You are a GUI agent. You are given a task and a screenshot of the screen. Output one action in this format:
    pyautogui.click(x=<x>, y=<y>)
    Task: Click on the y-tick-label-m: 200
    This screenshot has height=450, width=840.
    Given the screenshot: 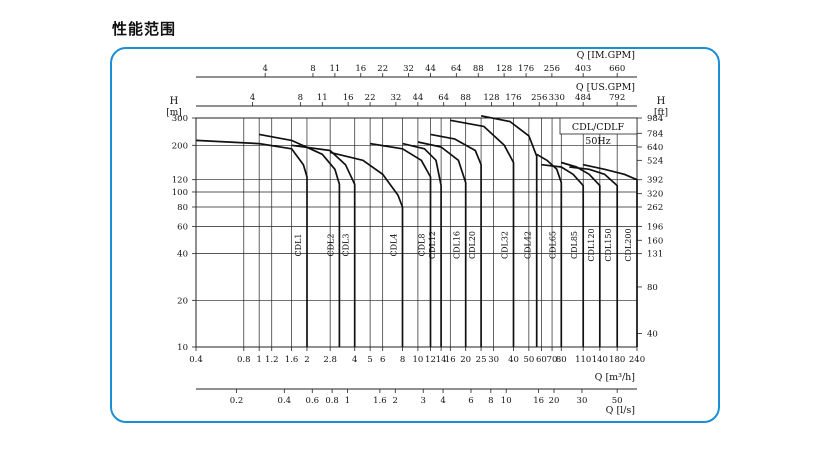 What is the action you would take?
    pyautogui.click(x=180, y=146)
    